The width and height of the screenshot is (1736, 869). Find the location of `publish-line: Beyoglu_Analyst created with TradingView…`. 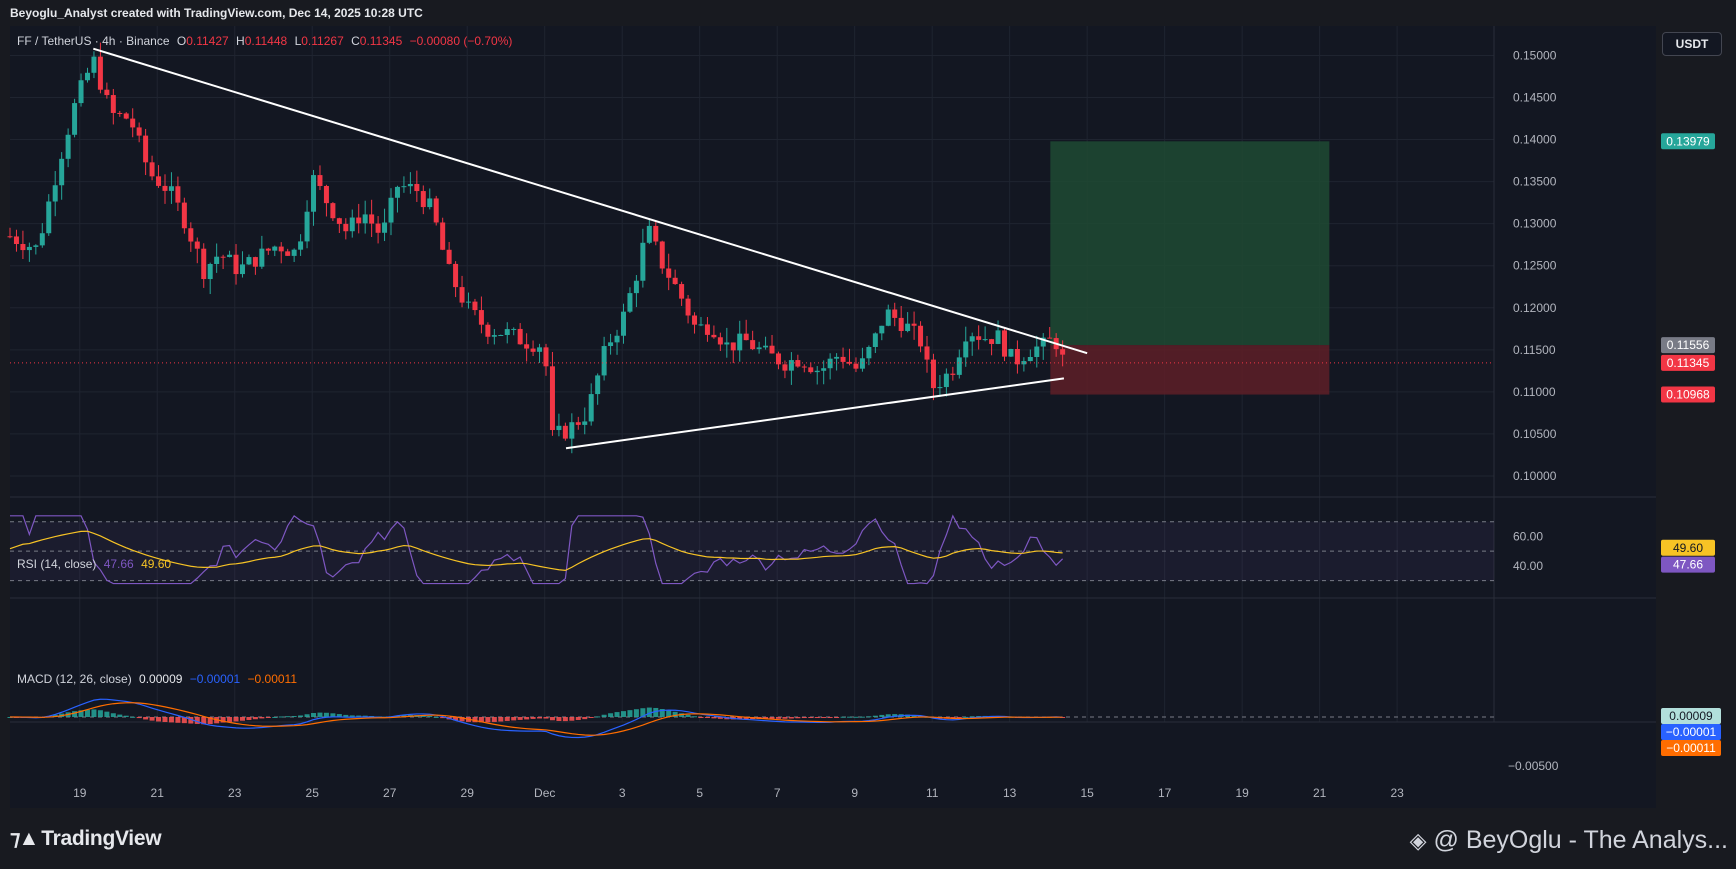

publish-line: Beyoglu_Analyst created with TradingView… is located at coordinates (216, 13).